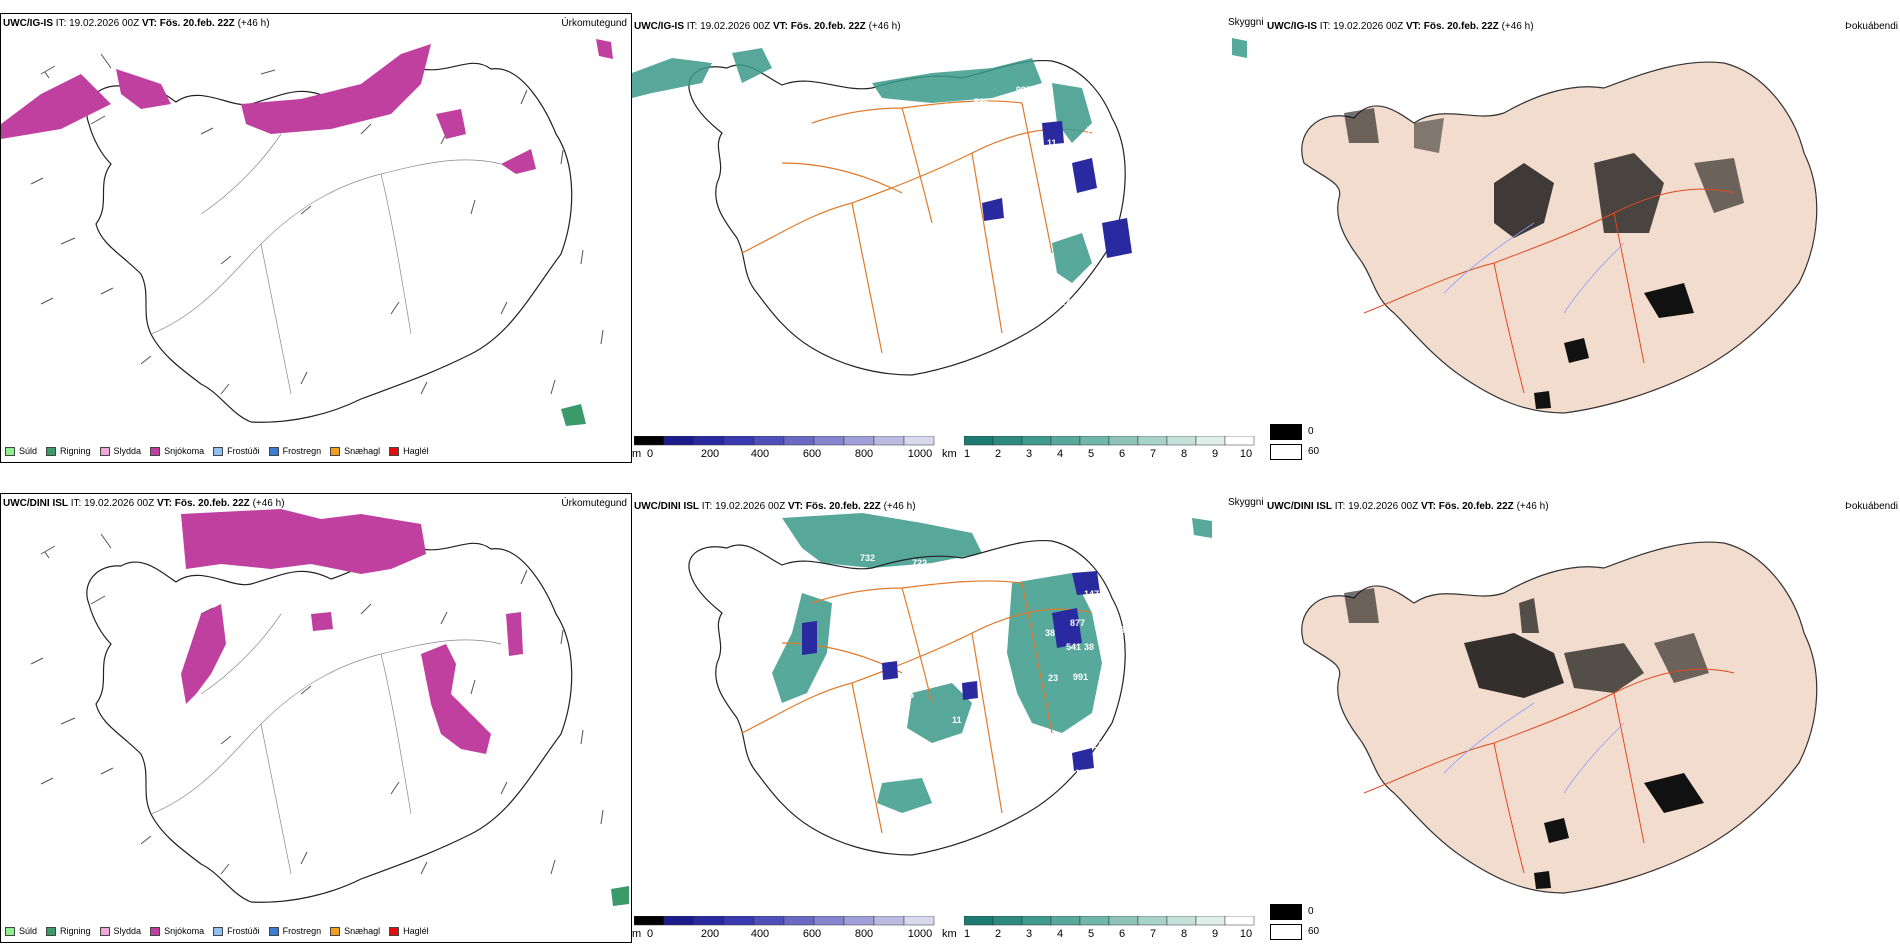 The width and height of the screenshot is (1900, 950). Describe the element at coordinates (594, 23) in the screenshot. I see `panel-name: Úrkomutegund` at that location.